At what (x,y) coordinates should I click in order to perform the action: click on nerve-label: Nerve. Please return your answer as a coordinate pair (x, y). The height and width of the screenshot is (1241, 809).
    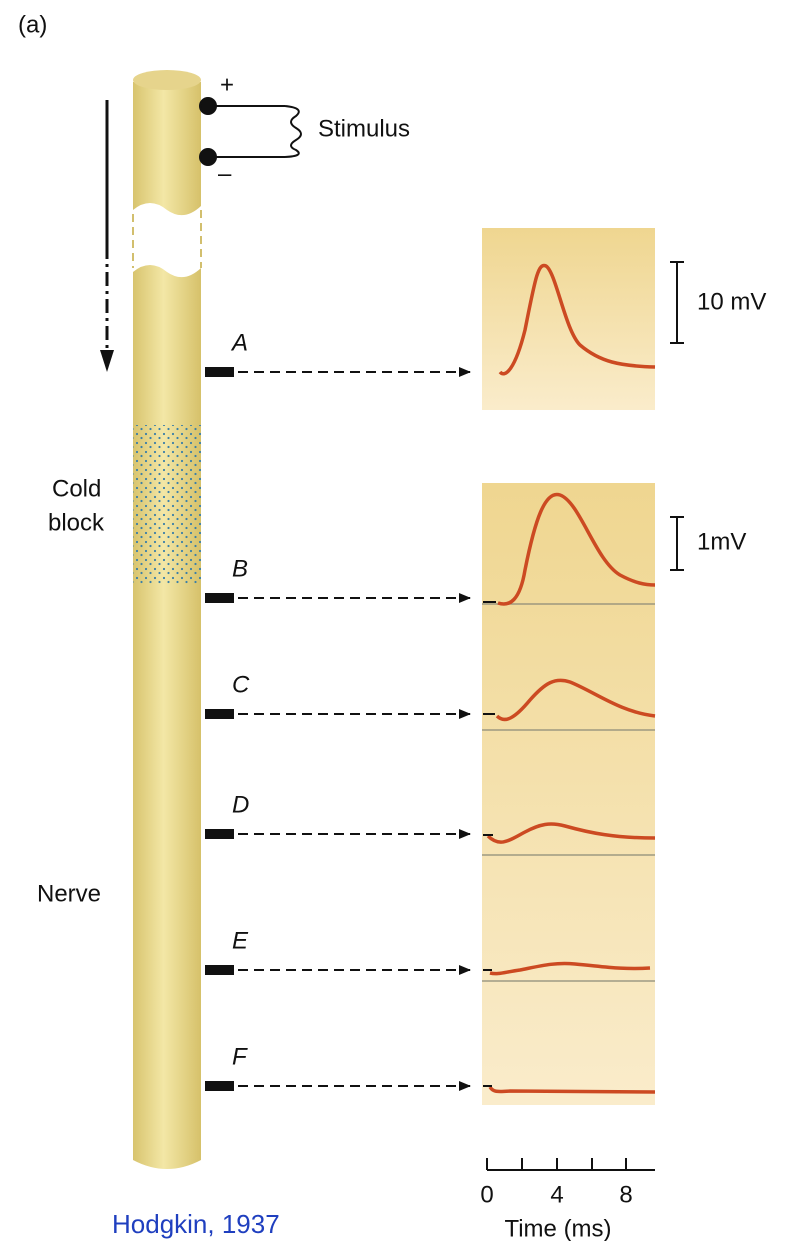
    Looking at the image, I should click on (69, 893).